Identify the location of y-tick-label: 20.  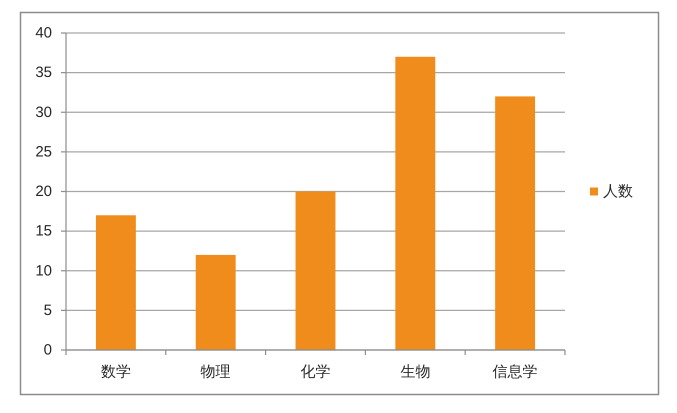
(43, 191).